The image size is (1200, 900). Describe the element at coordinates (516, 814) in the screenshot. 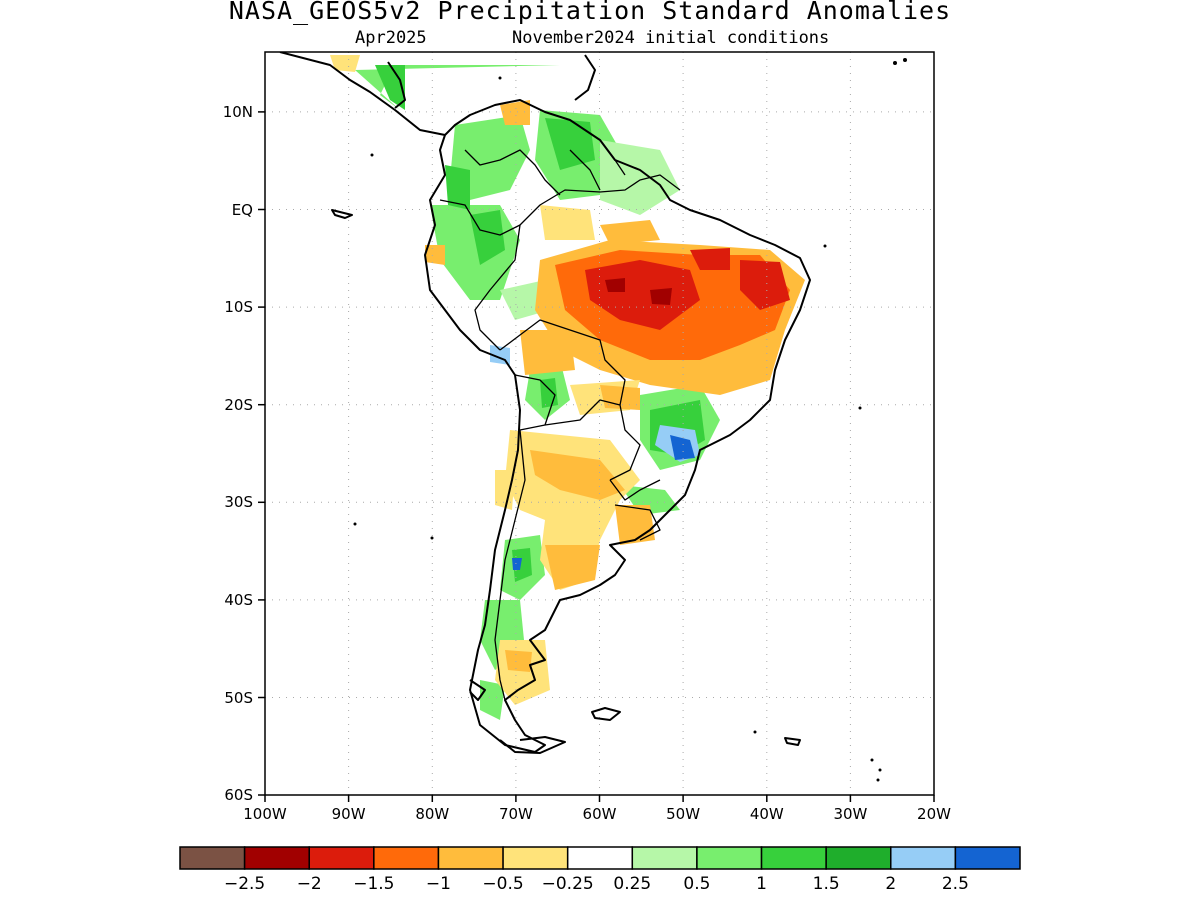

I see `lon-label: 70W` at that location.